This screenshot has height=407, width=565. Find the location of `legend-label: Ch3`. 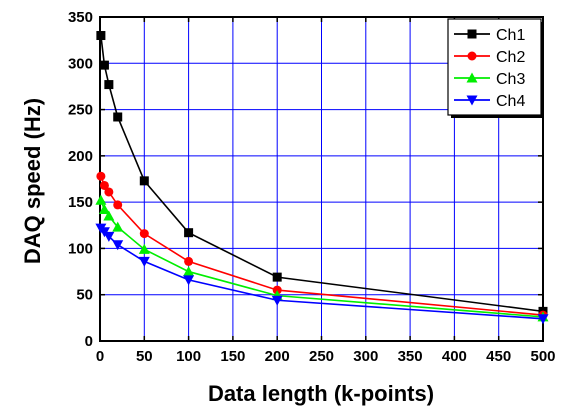

legend-label: Ch3 is located at coordinates (510, 79).